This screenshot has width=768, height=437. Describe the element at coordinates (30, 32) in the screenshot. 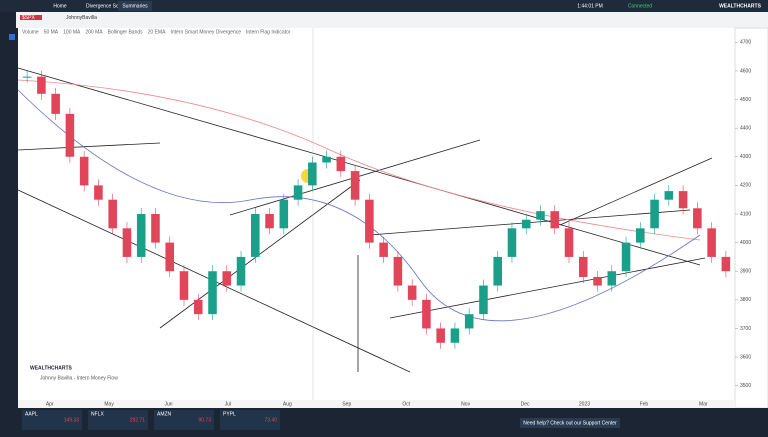

I see `indicator-label: Volume` at that location.